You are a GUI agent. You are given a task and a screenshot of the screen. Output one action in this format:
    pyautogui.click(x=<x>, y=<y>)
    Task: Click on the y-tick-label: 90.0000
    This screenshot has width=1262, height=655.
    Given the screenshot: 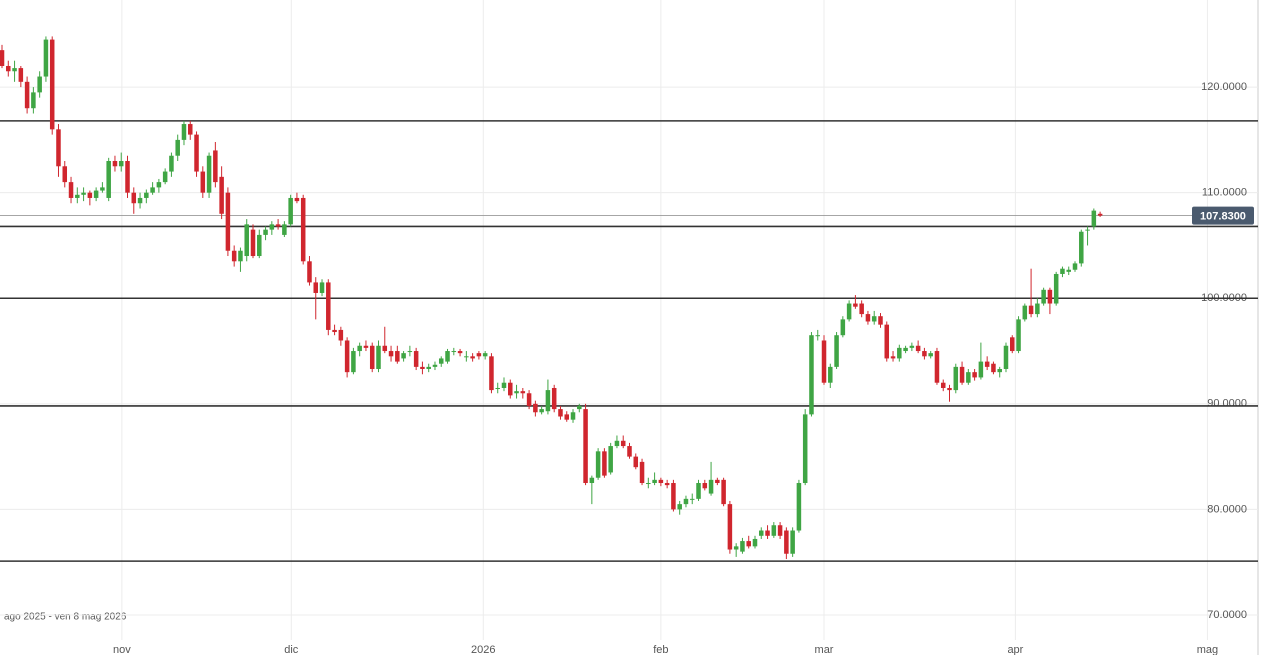 What is the action you would take?
    pyautogui.click(x=1227, y=404)
    